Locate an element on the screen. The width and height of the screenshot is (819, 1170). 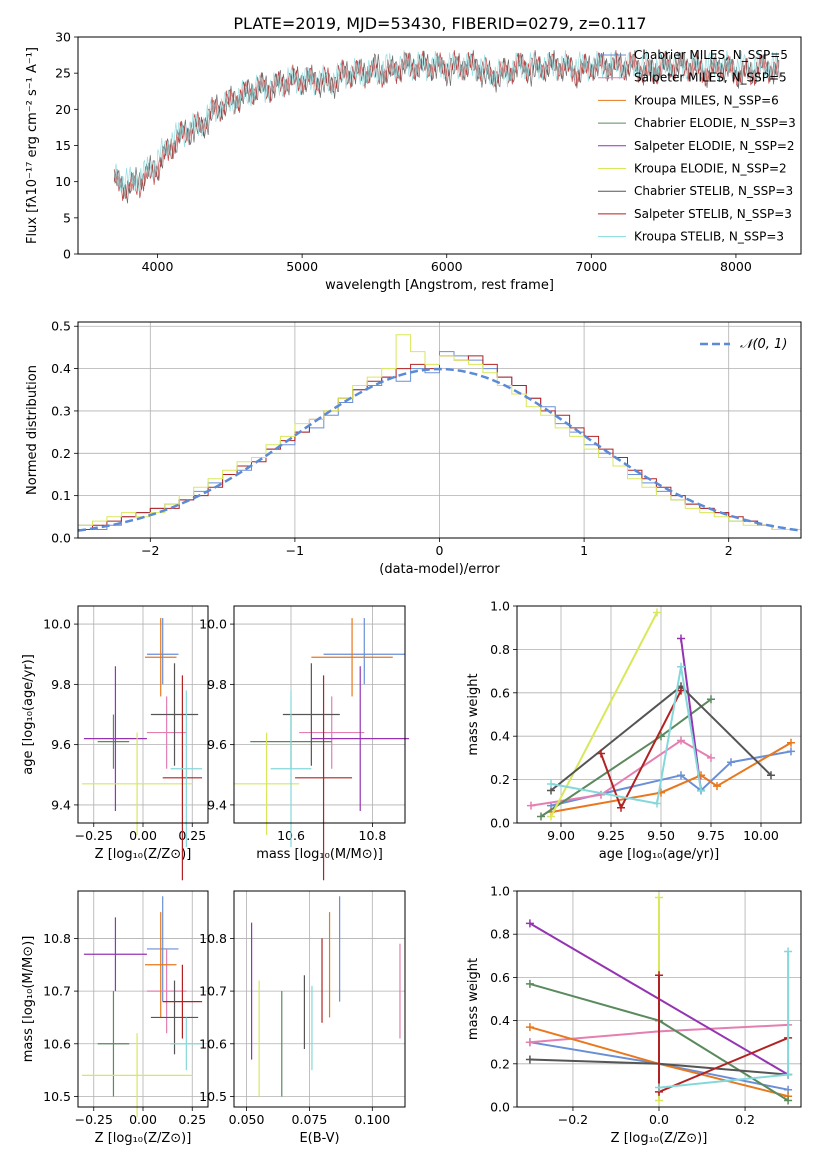
y-axis-label: Normed distribution is located at coordinates (32, 430).